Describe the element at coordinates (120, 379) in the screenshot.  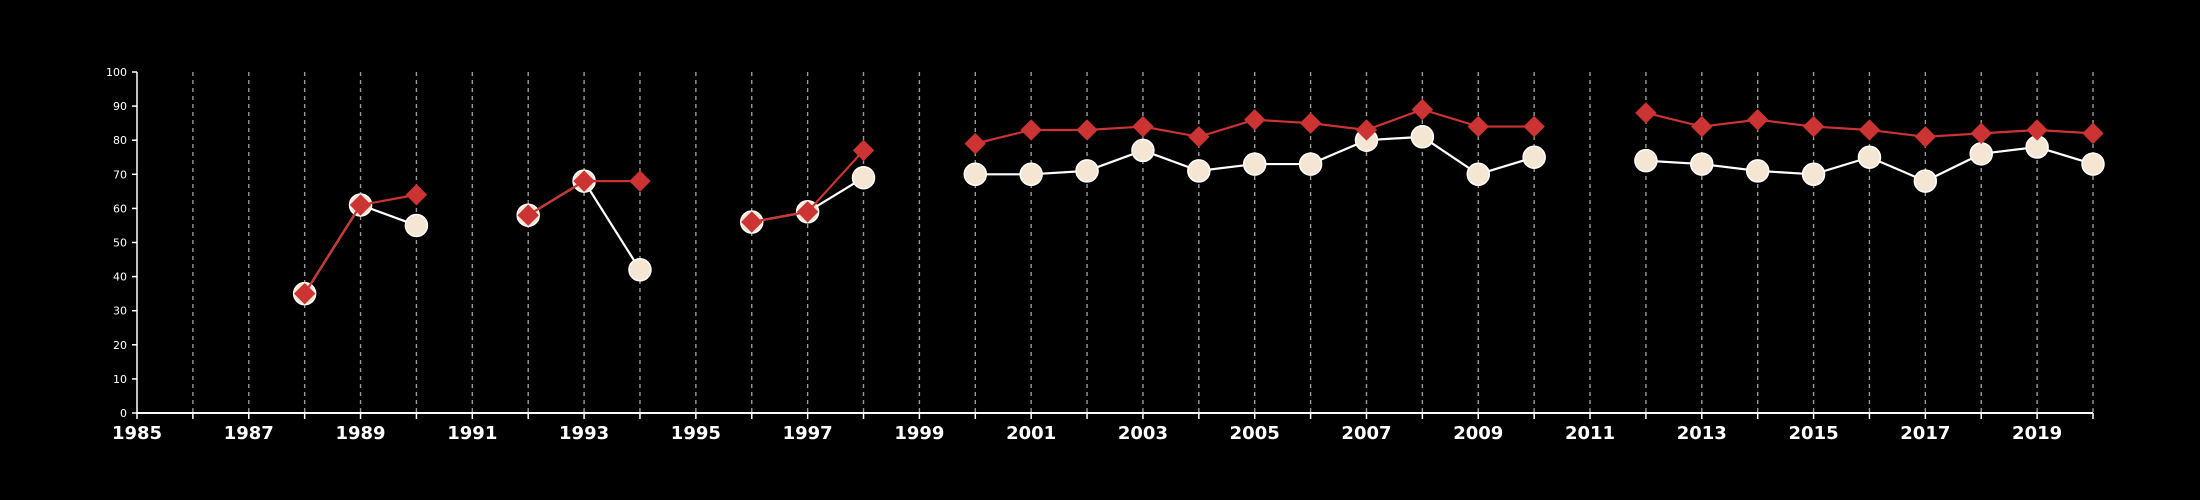
I see `y-tick-label-10: 10` at that location.